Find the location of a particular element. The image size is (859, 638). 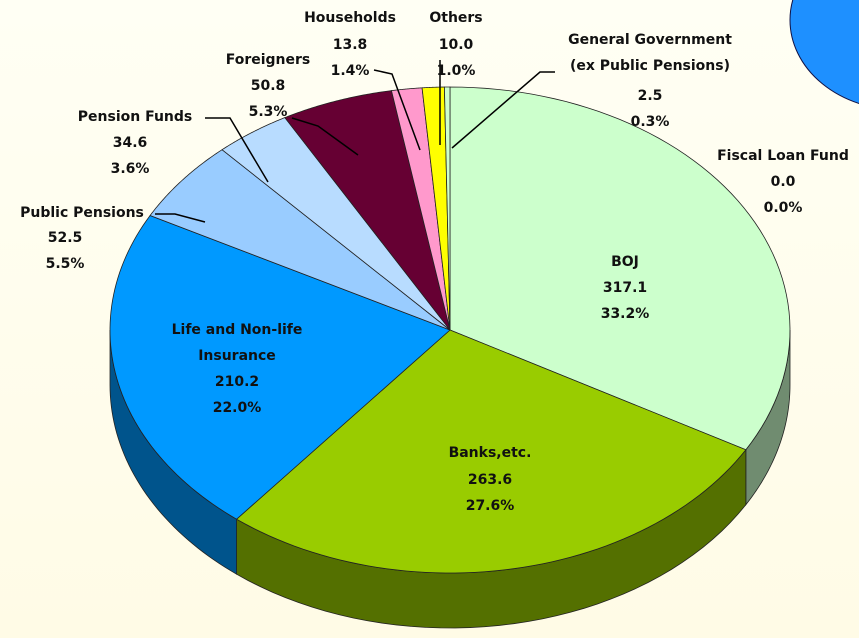

percent-label: 5.5% is located at coordinates (65, 264).